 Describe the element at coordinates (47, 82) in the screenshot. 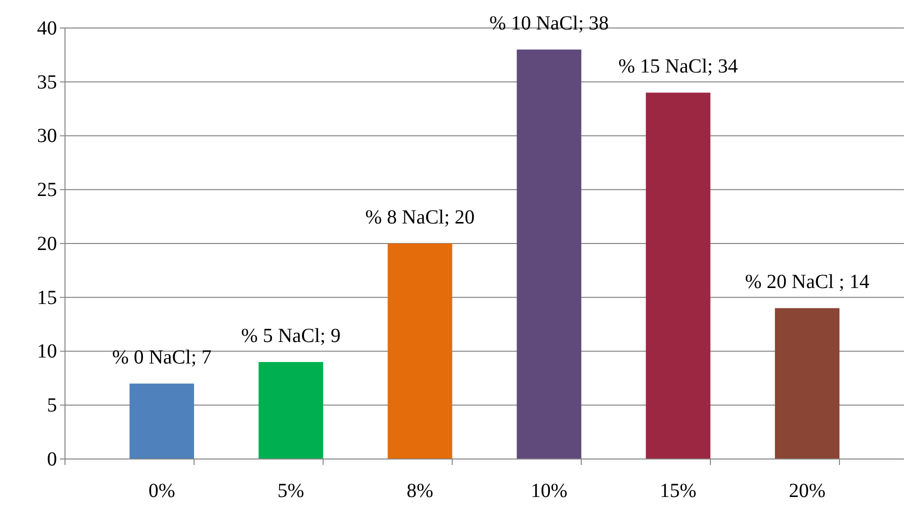

I see `y-tick-label: 35` at that location.